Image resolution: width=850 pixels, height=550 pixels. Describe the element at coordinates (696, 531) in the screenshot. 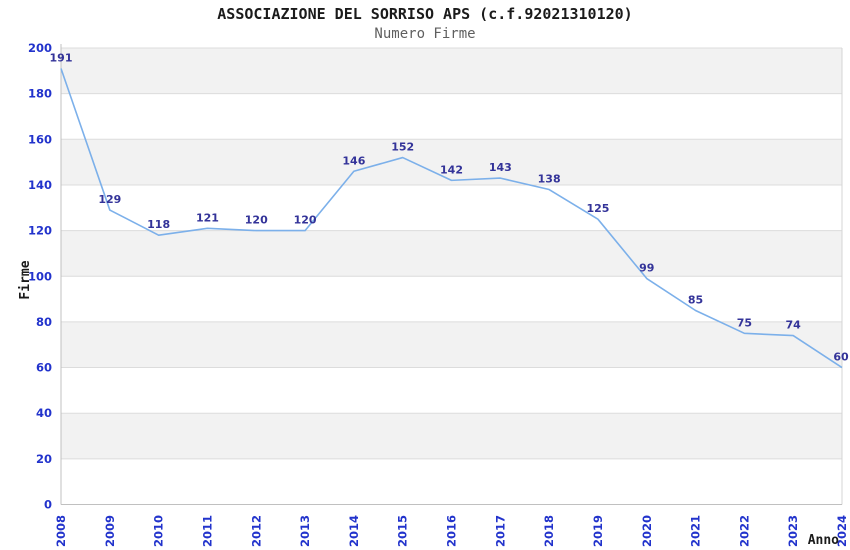

I see `x-tick-label: 2021` at that location.